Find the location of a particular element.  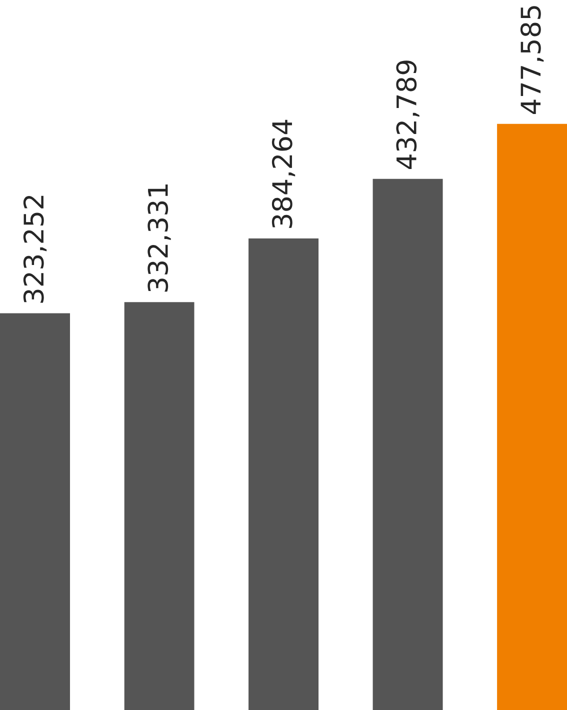

data-label: 432,789 is located at coordinates (408, 115).